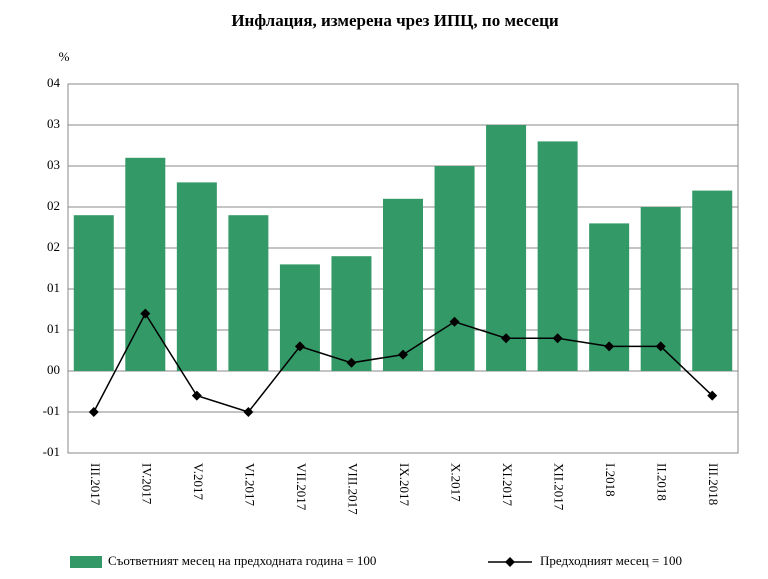 The width and height of the screenshot is (768, 579). I want to click on x-tick-label: XI.2017, so click(507, 484).